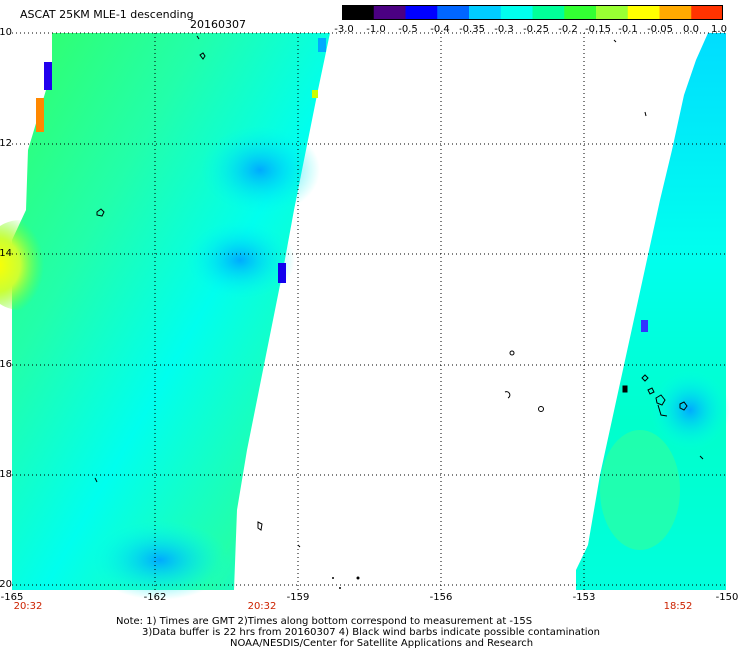 This screenshot has height=650, width=740. I want to click on y-axis-label: -10, so click(6, 32).